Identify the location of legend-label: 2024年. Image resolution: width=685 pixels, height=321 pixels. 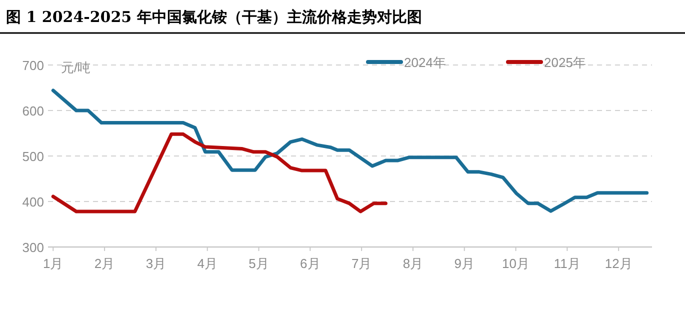
(425, 62).